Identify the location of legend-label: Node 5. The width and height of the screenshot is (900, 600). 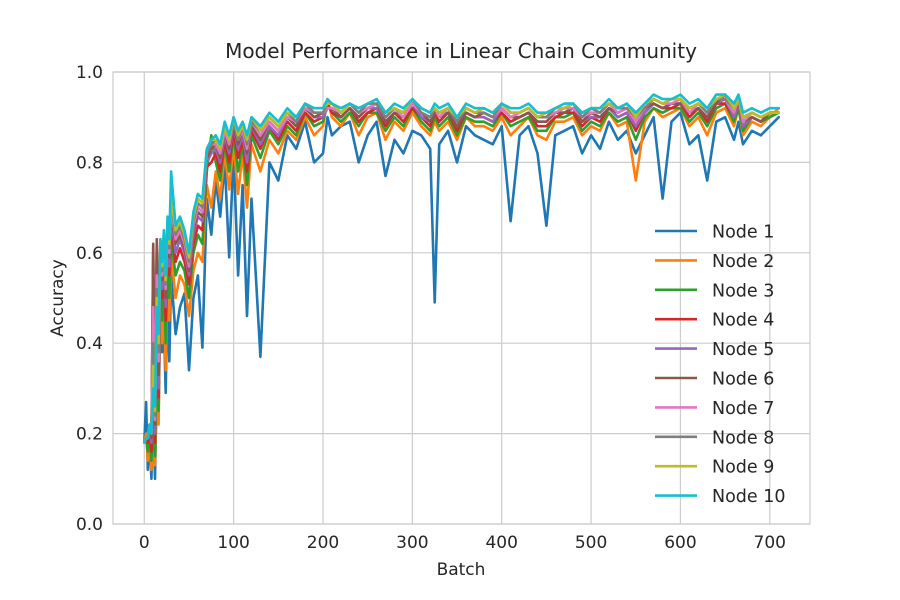
(743, 350).